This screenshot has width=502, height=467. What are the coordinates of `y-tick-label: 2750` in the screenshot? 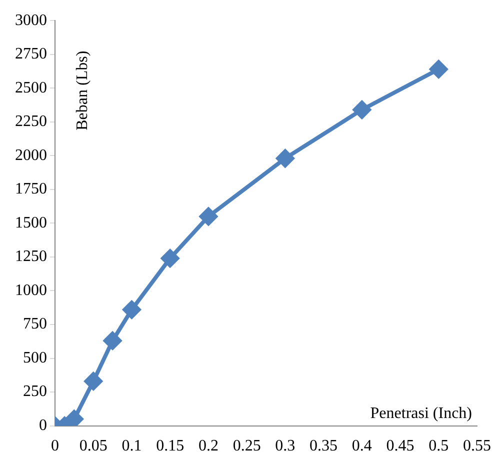 It's located at (31, 54).